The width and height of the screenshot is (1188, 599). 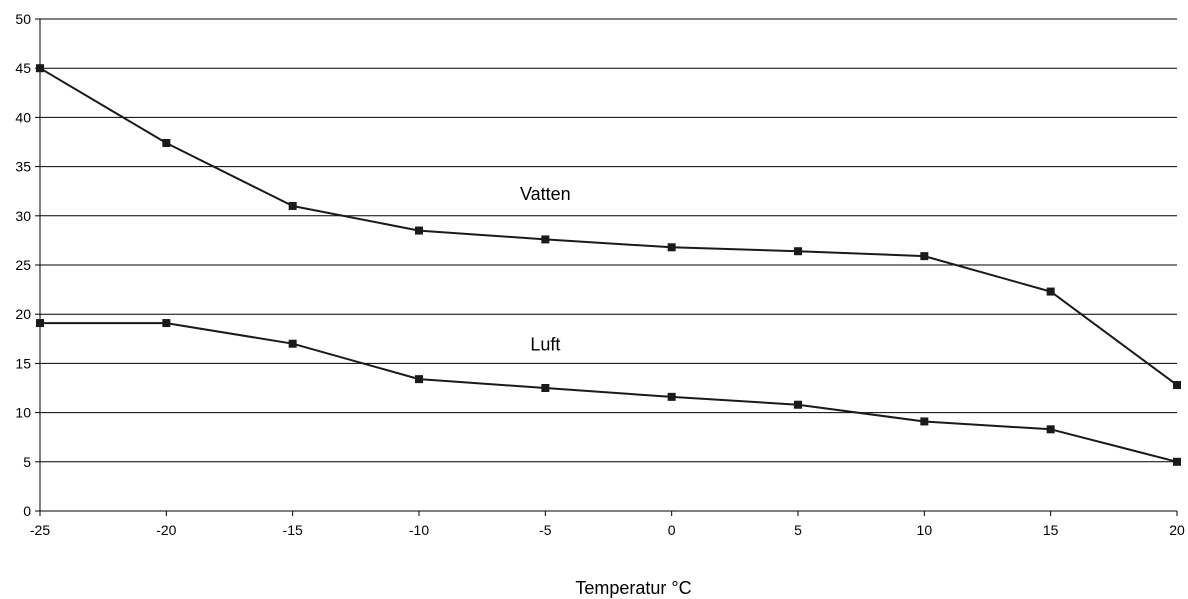 I want to click on x-tick-label: -10, so click(x=419, y=530).